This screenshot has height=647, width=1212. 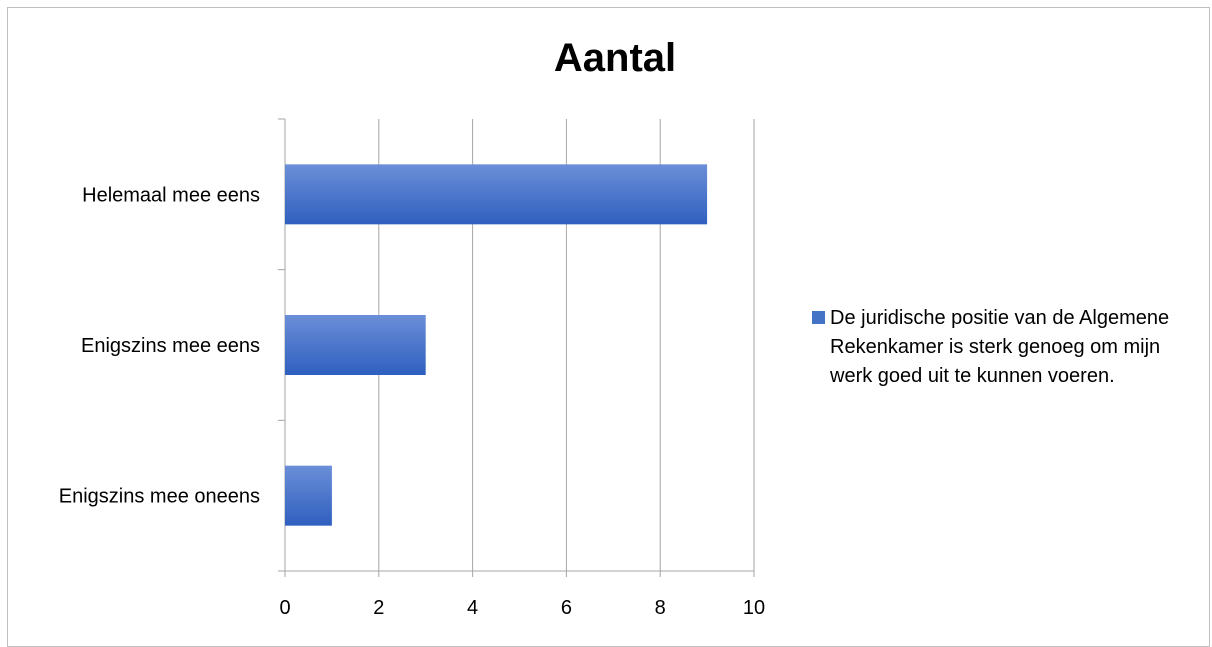 I want to click on x-tick-label: 10, so click(x=754, y=608).